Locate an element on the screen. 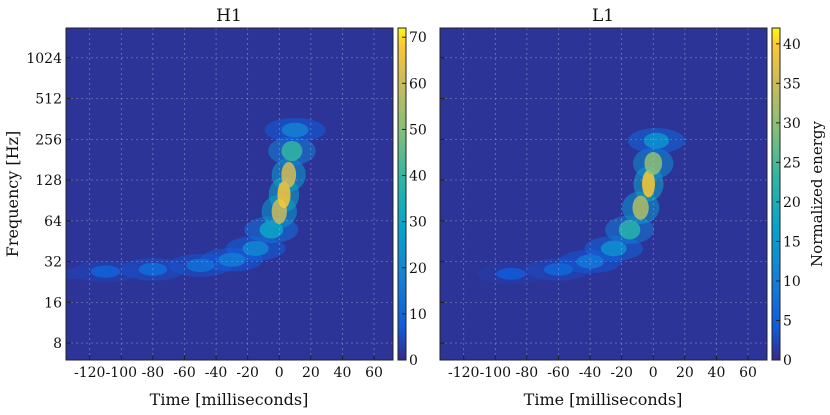  colorbar-label-l1: Normalized energy is located at coordinates (817, 194).